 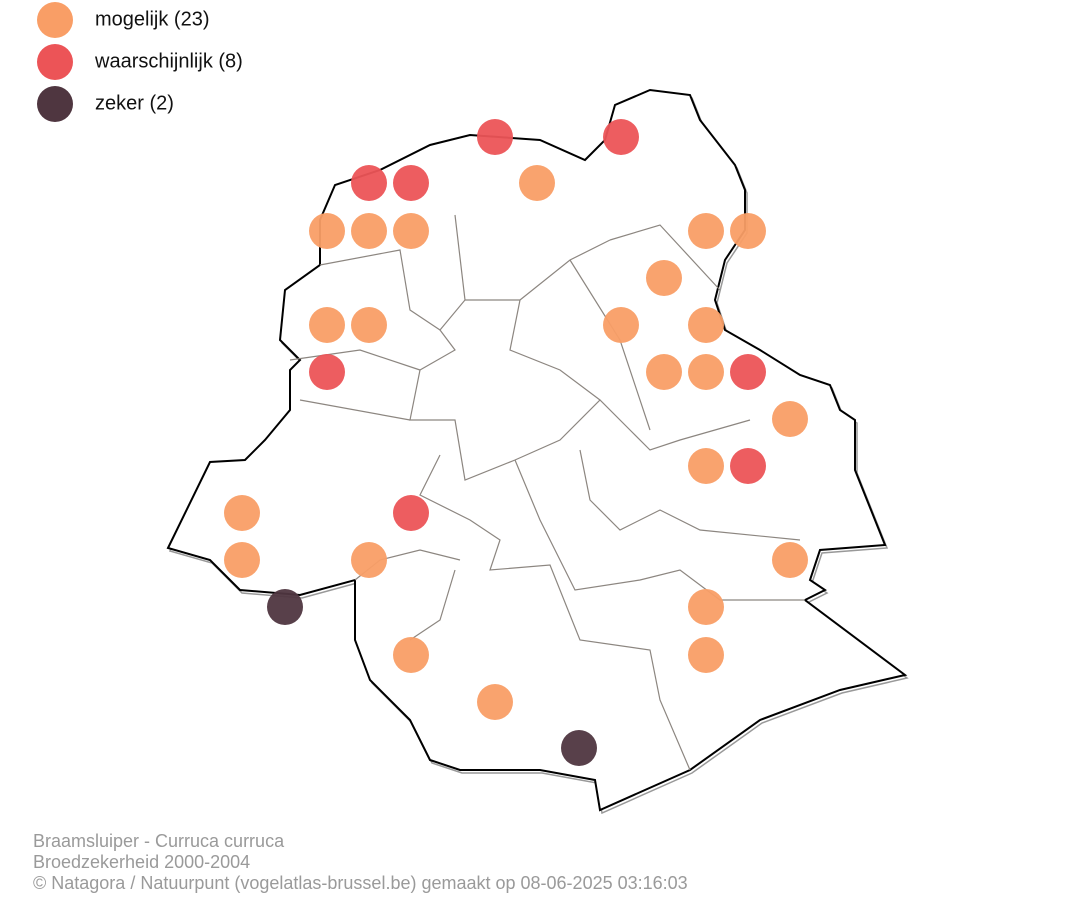 I want to click on legend-label: mogelijk (23), so click(x=152, y=19).